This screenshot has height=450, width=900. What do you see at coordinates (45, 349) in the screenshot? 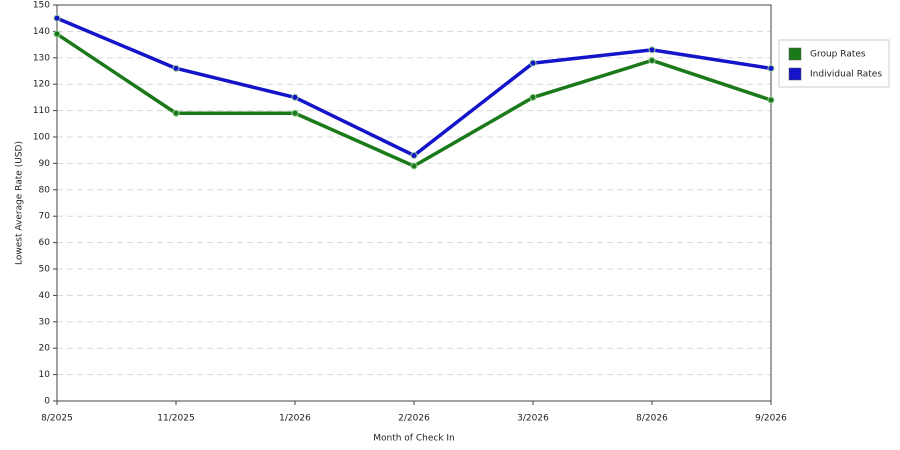
I see `y-tick-label: 20` at bounding box center [45, 349].